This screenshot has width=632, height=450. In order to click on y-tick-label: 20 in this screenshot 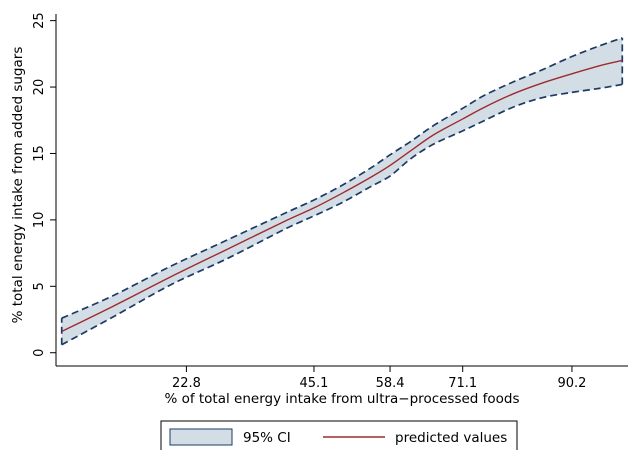, I will do `click(39, 87)`.